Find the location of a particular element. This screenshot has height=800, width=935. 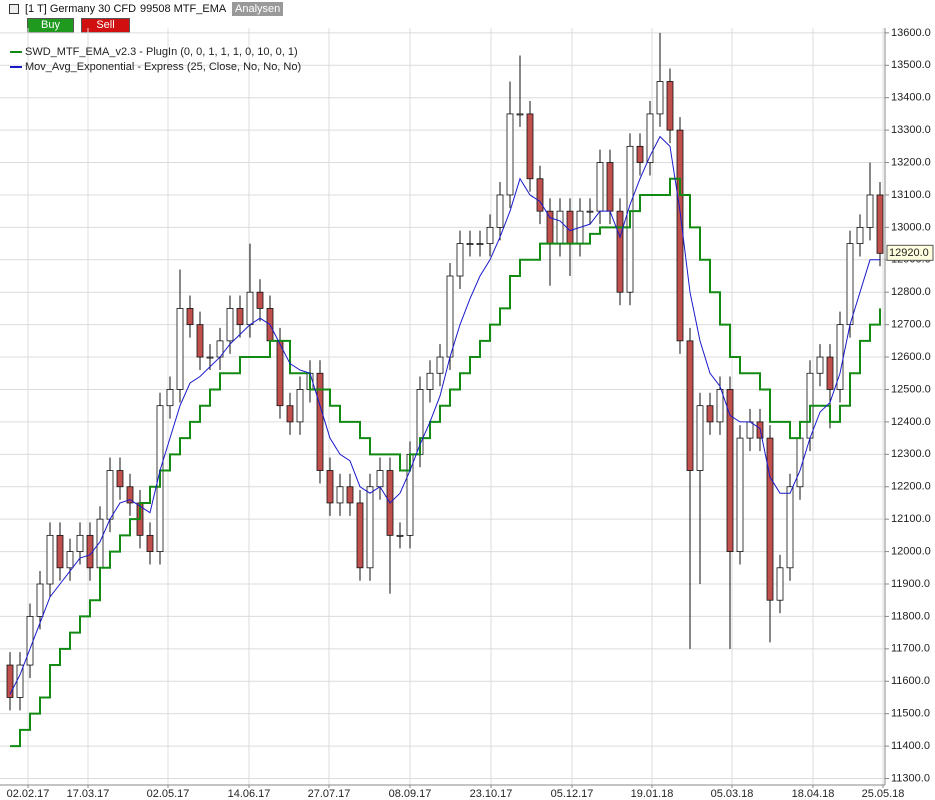

y-tick-label: 13300.0 is located at coordinates (911, 130).